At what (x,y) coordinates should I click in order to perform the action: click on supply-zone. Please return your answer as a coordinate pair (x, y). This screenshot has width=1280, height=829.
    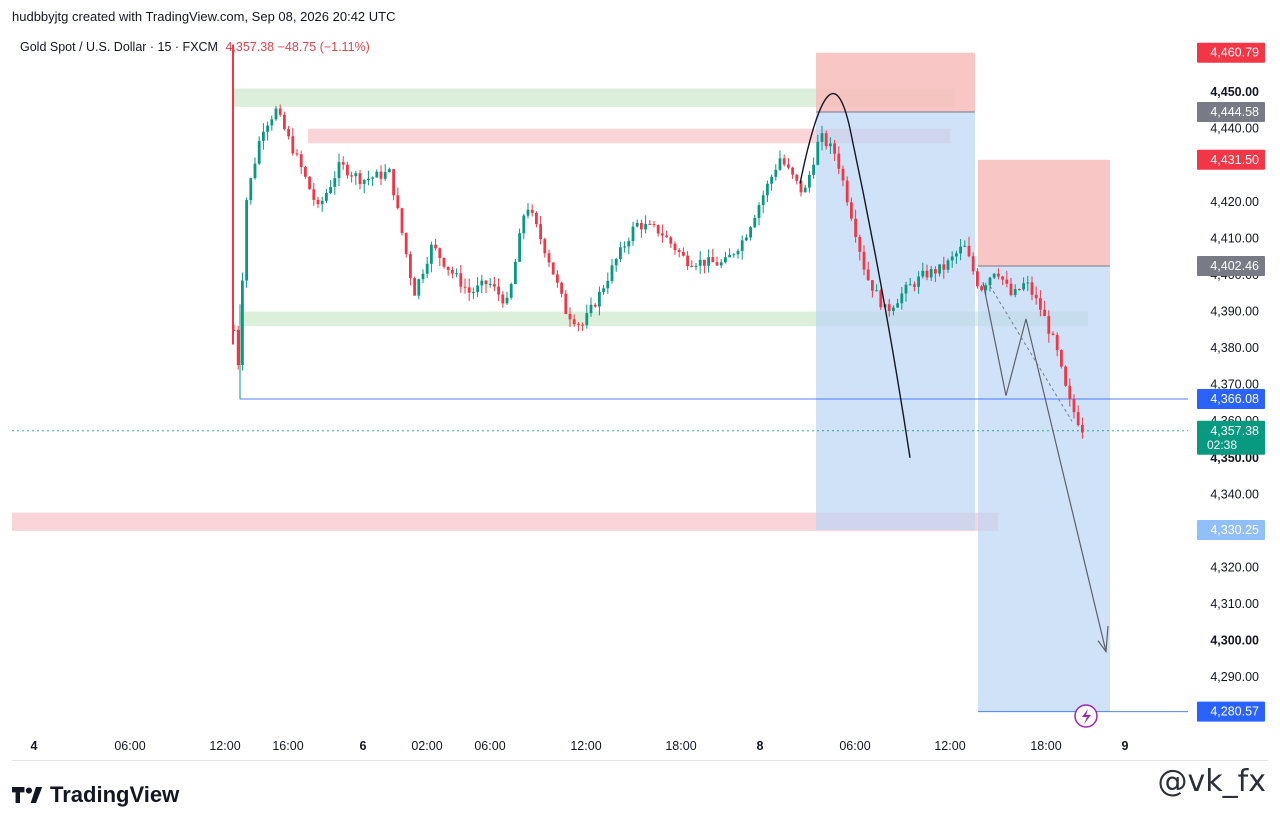
    Looking at the image, I should click on (505, 521).